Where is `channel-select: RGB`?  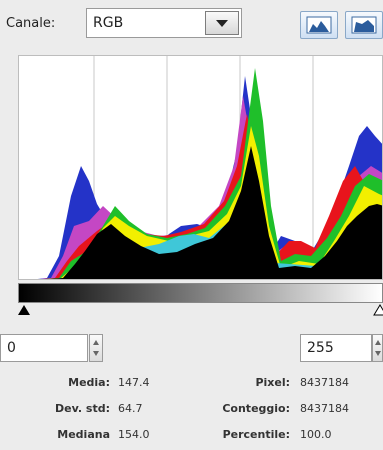
channel-select: RGB is located at coordinates (164, 23).